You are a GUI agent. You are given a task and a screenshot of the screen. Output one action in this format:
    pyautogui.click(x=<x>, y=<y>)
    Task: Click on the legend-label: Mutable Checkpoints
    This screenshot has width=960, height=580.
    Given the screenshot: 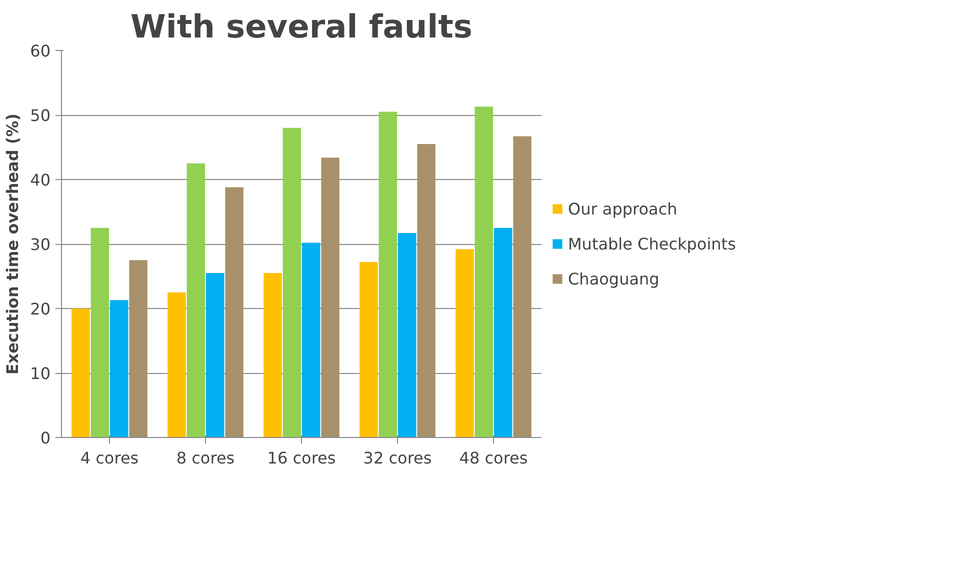 What is the action you would take?
    pyautogui.click(x=652, y=243)
    